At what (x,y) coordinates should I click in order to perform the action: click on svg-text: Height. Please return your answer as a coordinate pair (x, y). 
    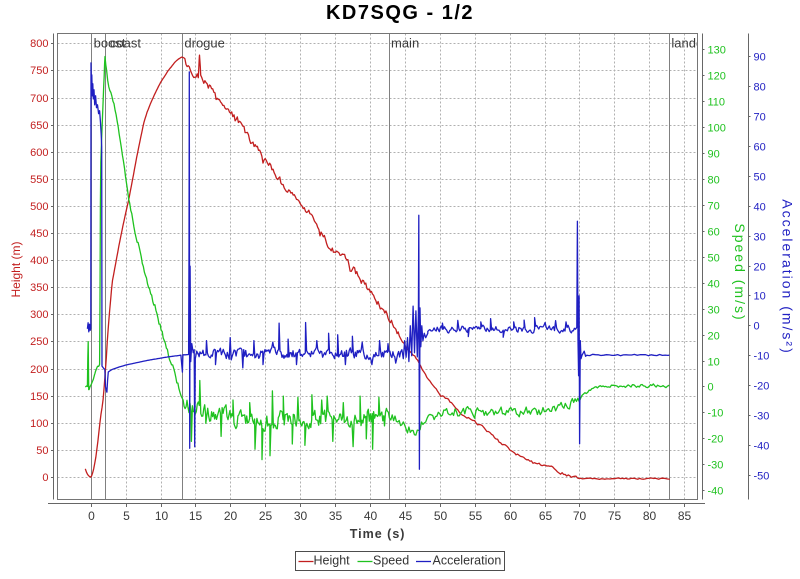
    Looking at the image, I should click on (332, 561).